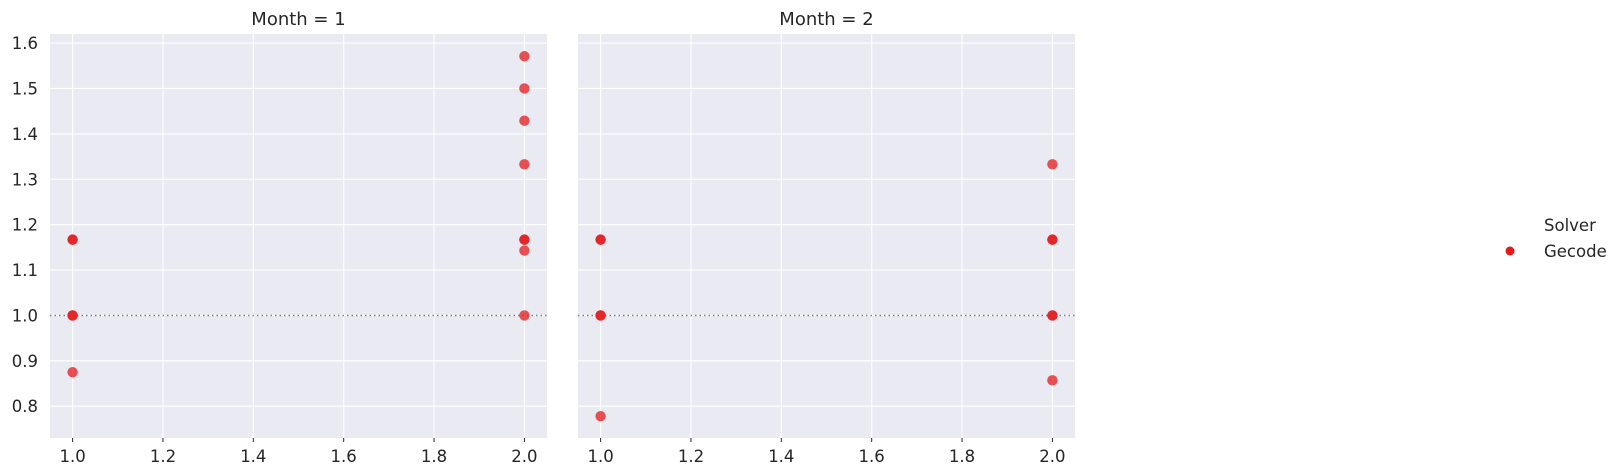  I want to click on y-tick-label: 1.1, so click(25, 270).